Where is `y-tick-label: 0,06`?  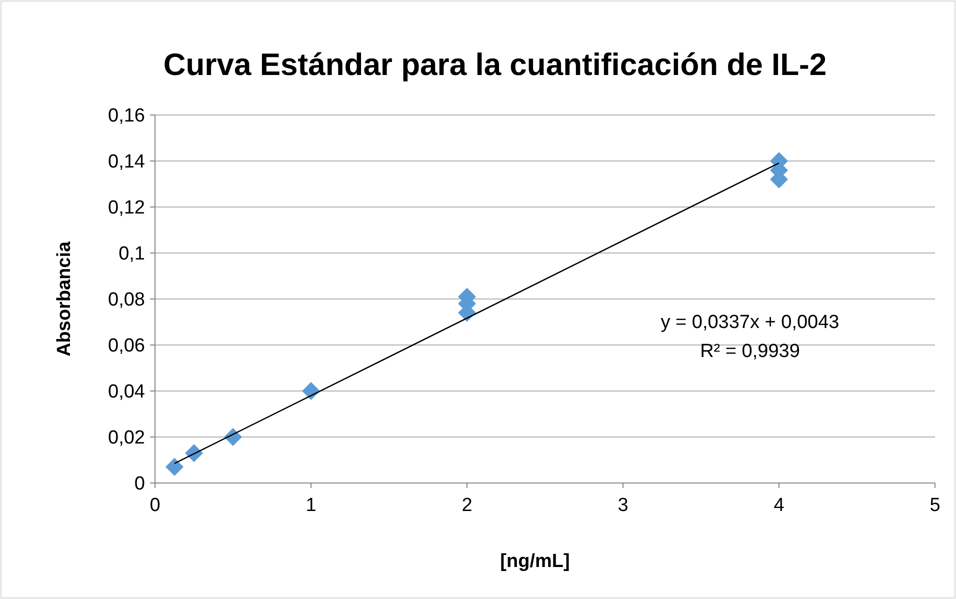
y-tick-label: 0,06 is located at coordinates (126, 346).